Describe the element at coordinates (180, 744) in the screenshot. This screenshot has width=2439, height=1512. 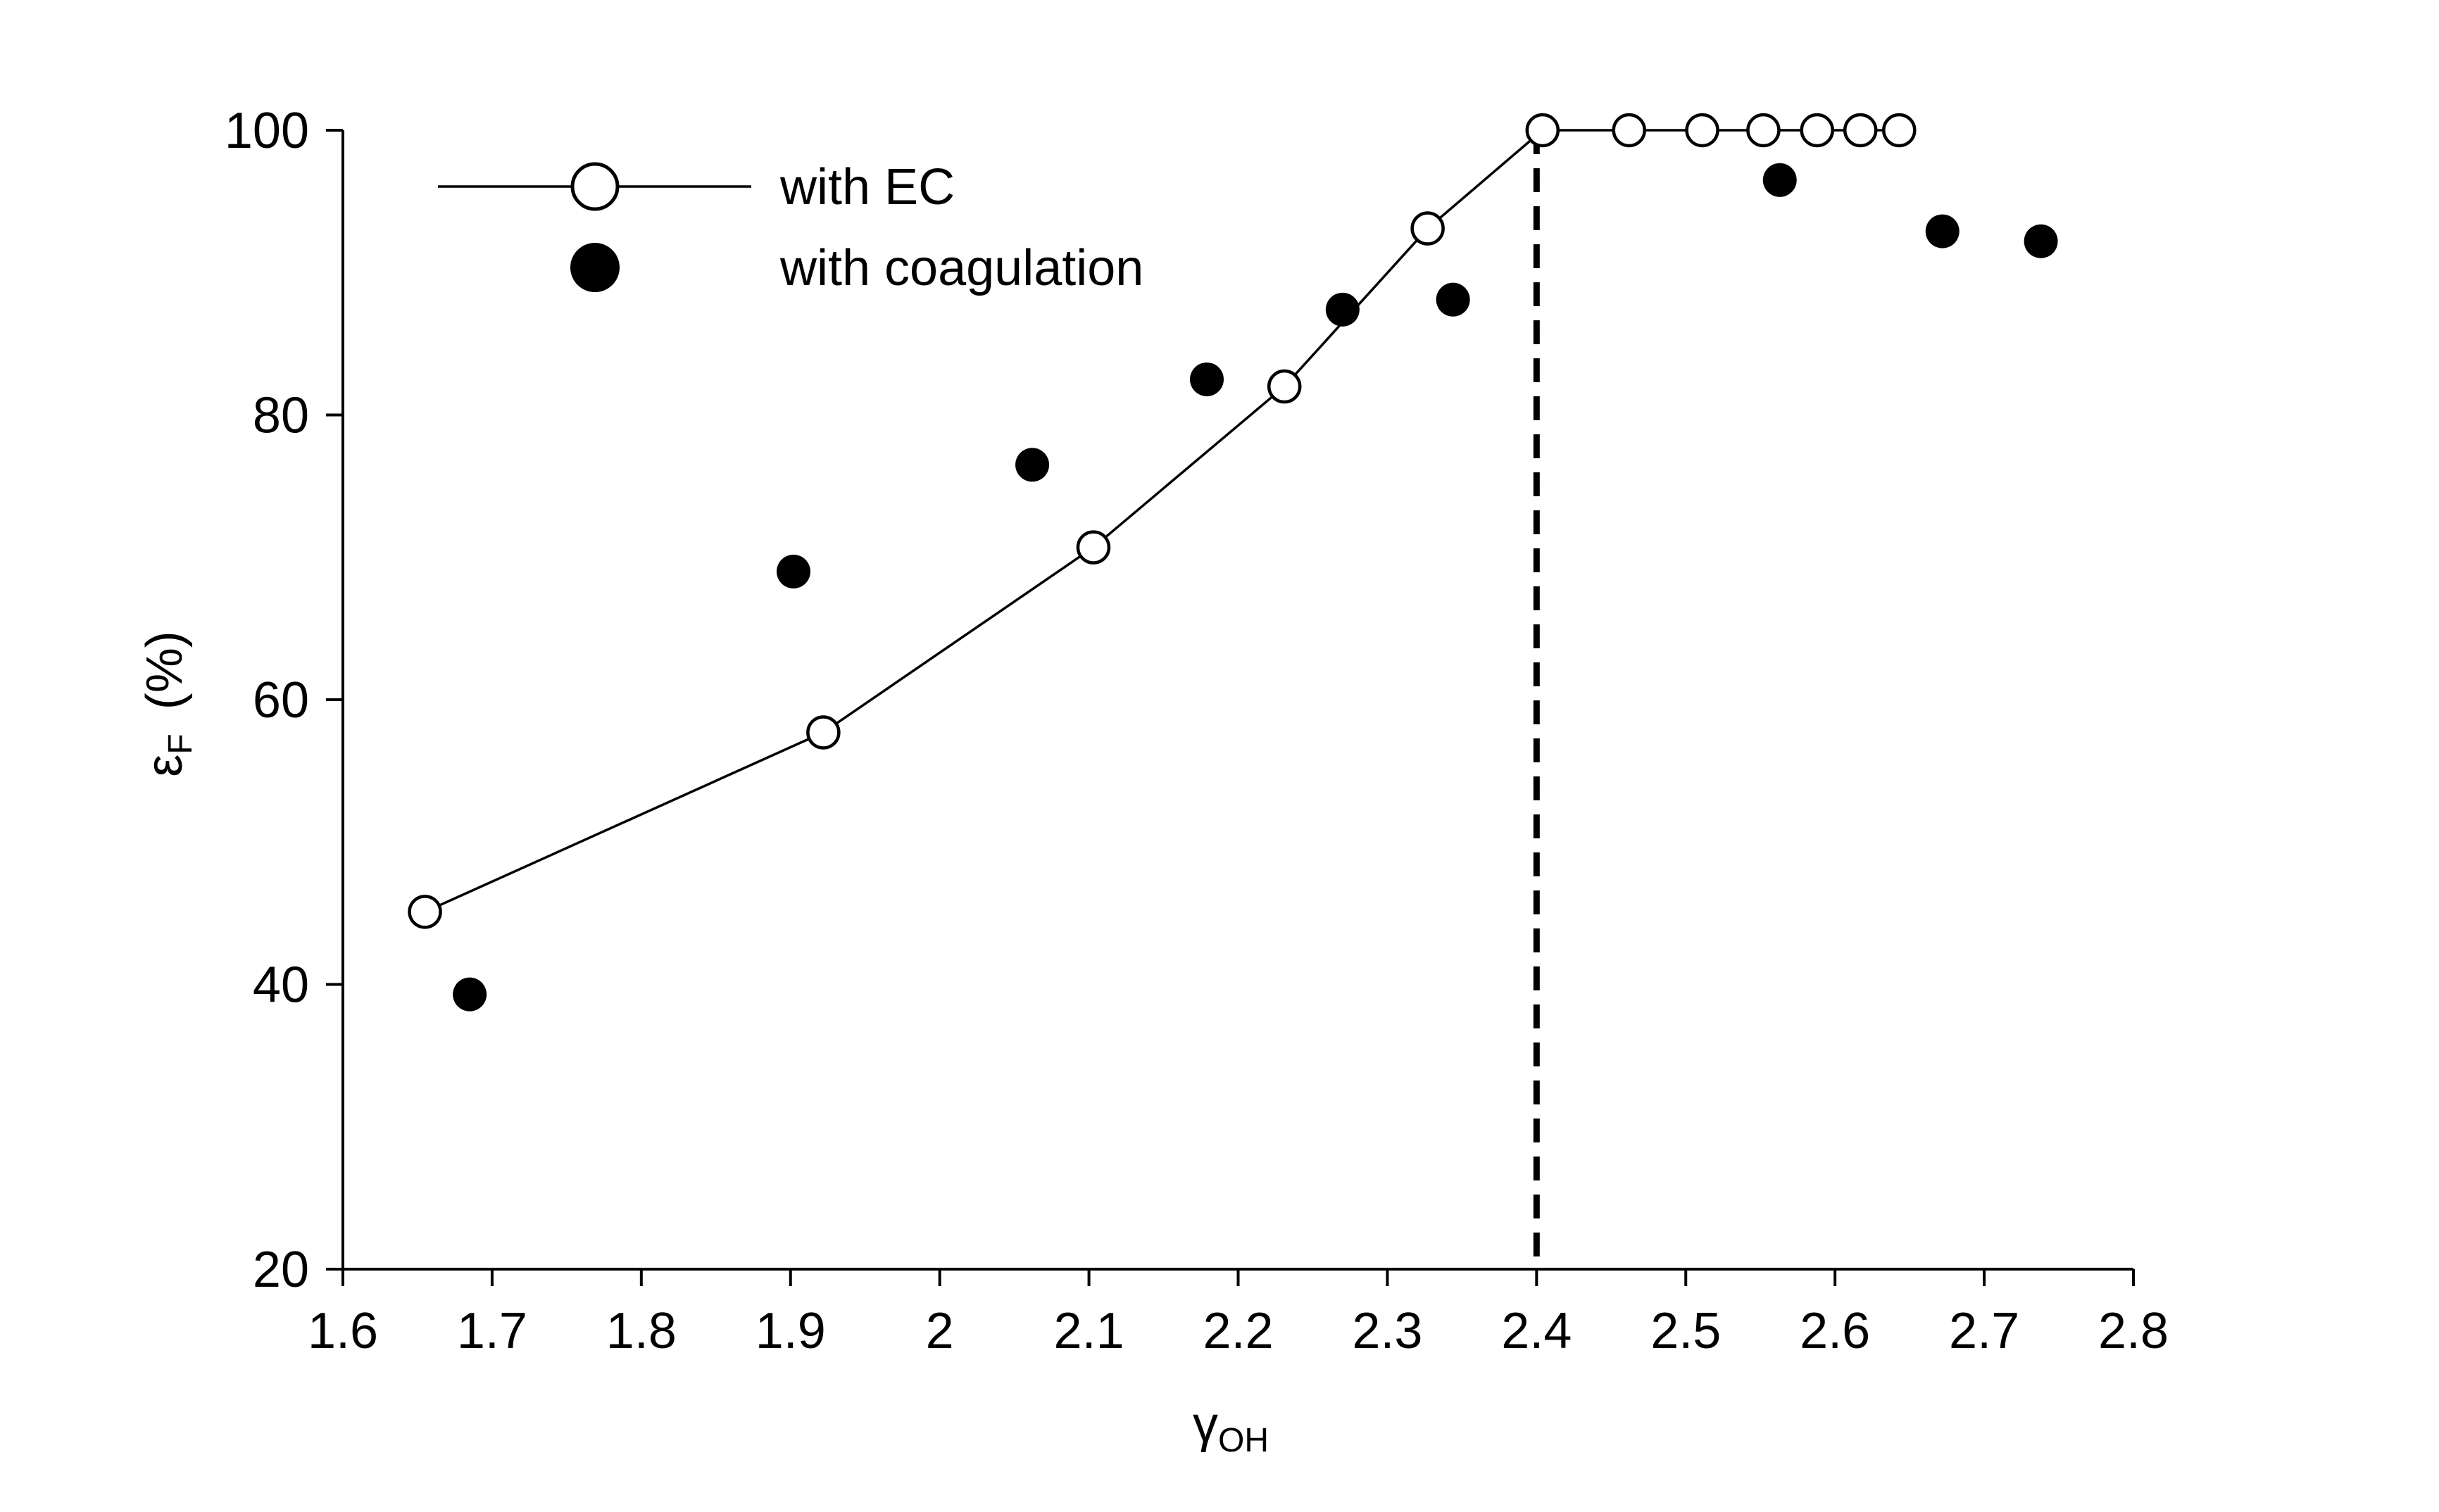
I see `y-axis-subscript: F` at that location.